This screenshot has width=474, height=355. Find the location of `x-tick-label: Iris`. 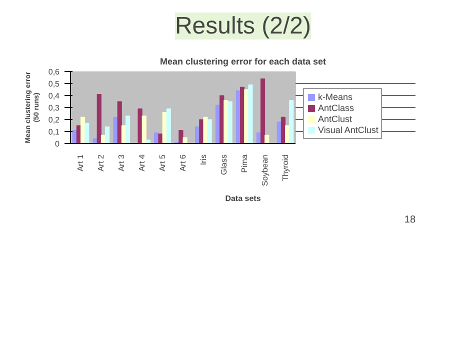

x-tick-label: Iris is located at coordinates (203, 160).